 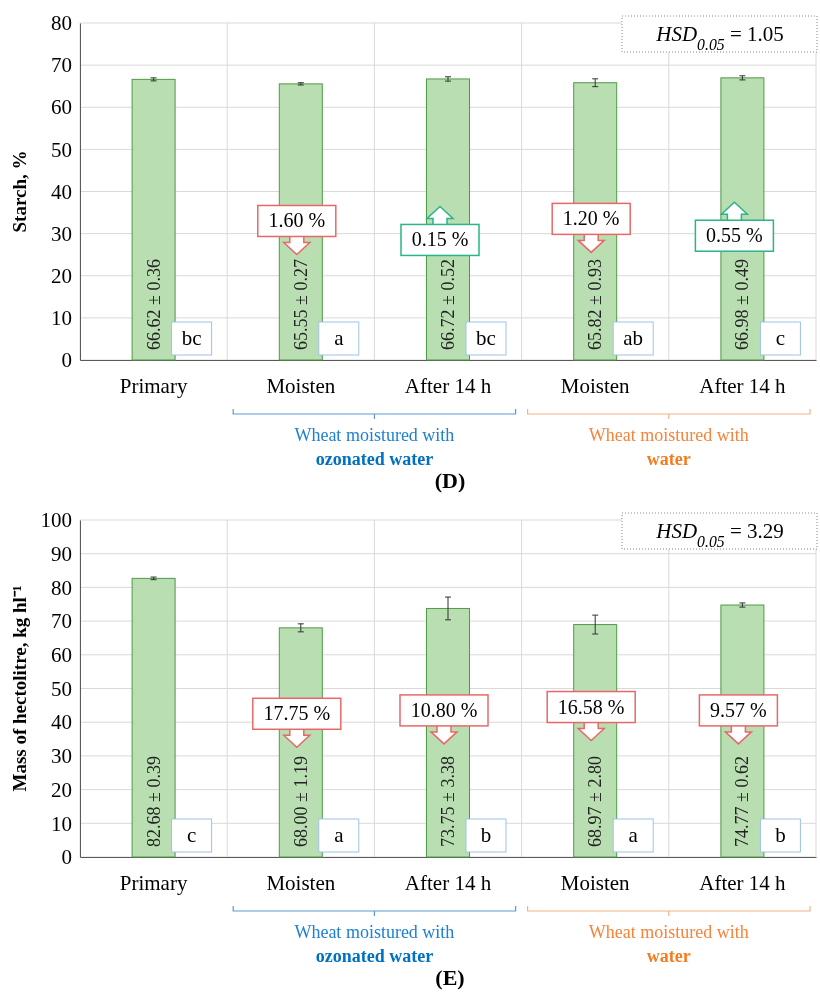 What do you see at coordinates (742, 801) in the screenshot?
I see `data-label: 74.77 ± 0.62` at bounding box center [742, 801].